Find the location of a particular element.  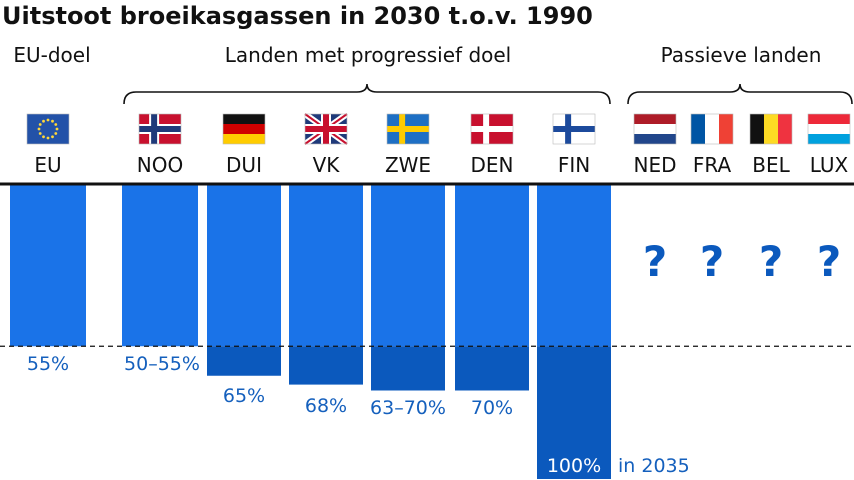

value-label-dui: 65% is located at coordinates (244, 396).